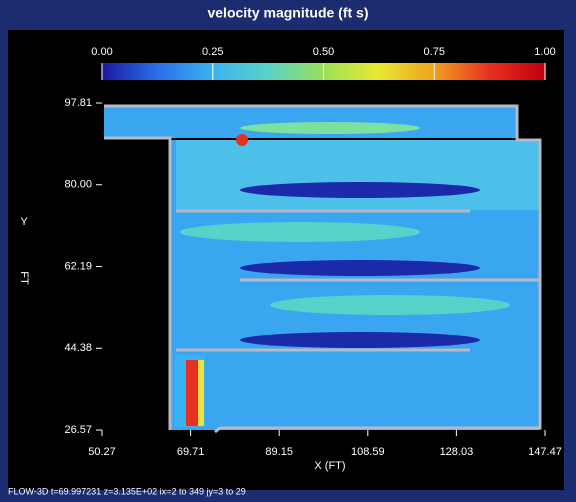  Describe the element at coordinates (212, 52) in the screenshot. I see `colorbar-tick-label: 0.25` at that location.